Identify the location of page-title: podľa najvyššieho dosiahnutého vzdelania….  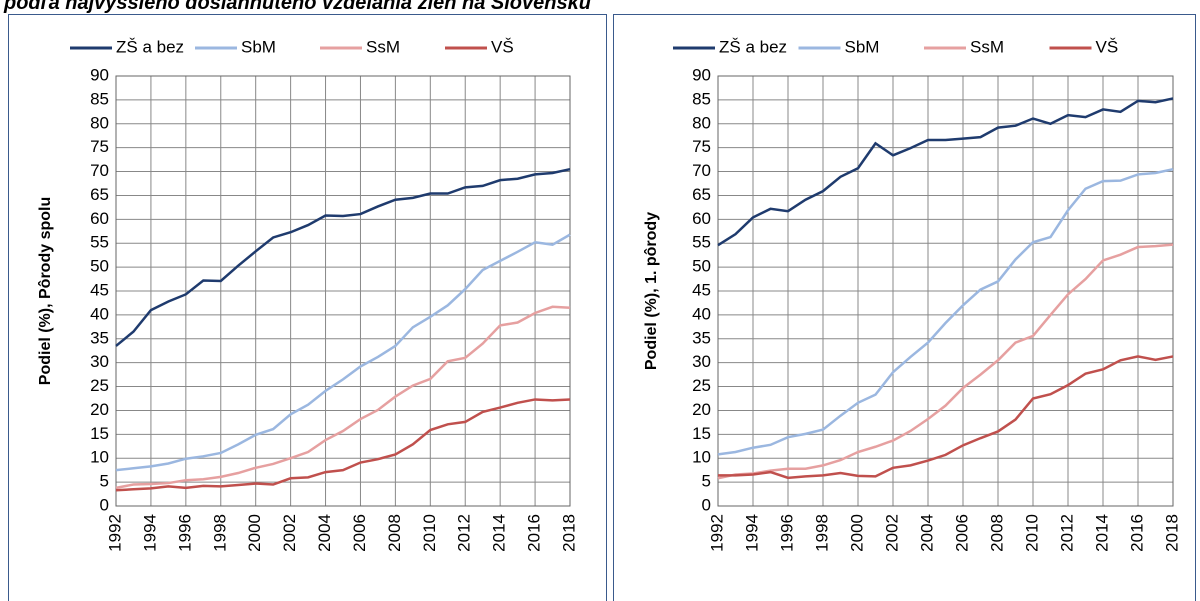
(297, 7).